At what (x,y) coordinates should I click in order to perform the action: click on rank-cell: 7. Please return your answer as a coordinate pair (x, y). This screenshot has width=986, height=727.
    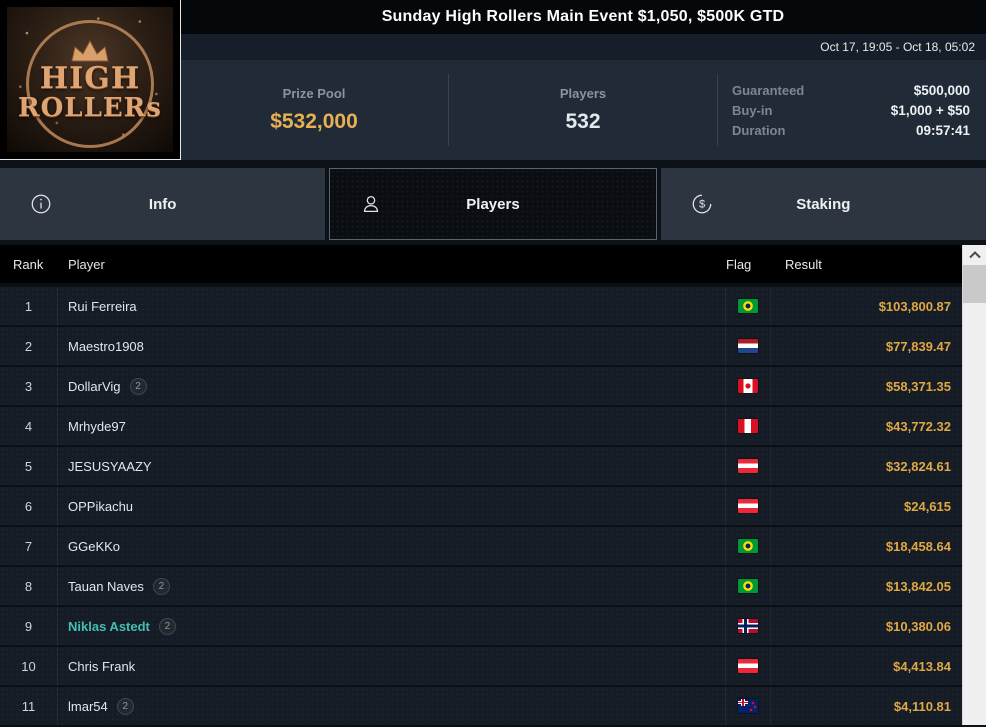
    Looking at the image, I should click on (29, 546).